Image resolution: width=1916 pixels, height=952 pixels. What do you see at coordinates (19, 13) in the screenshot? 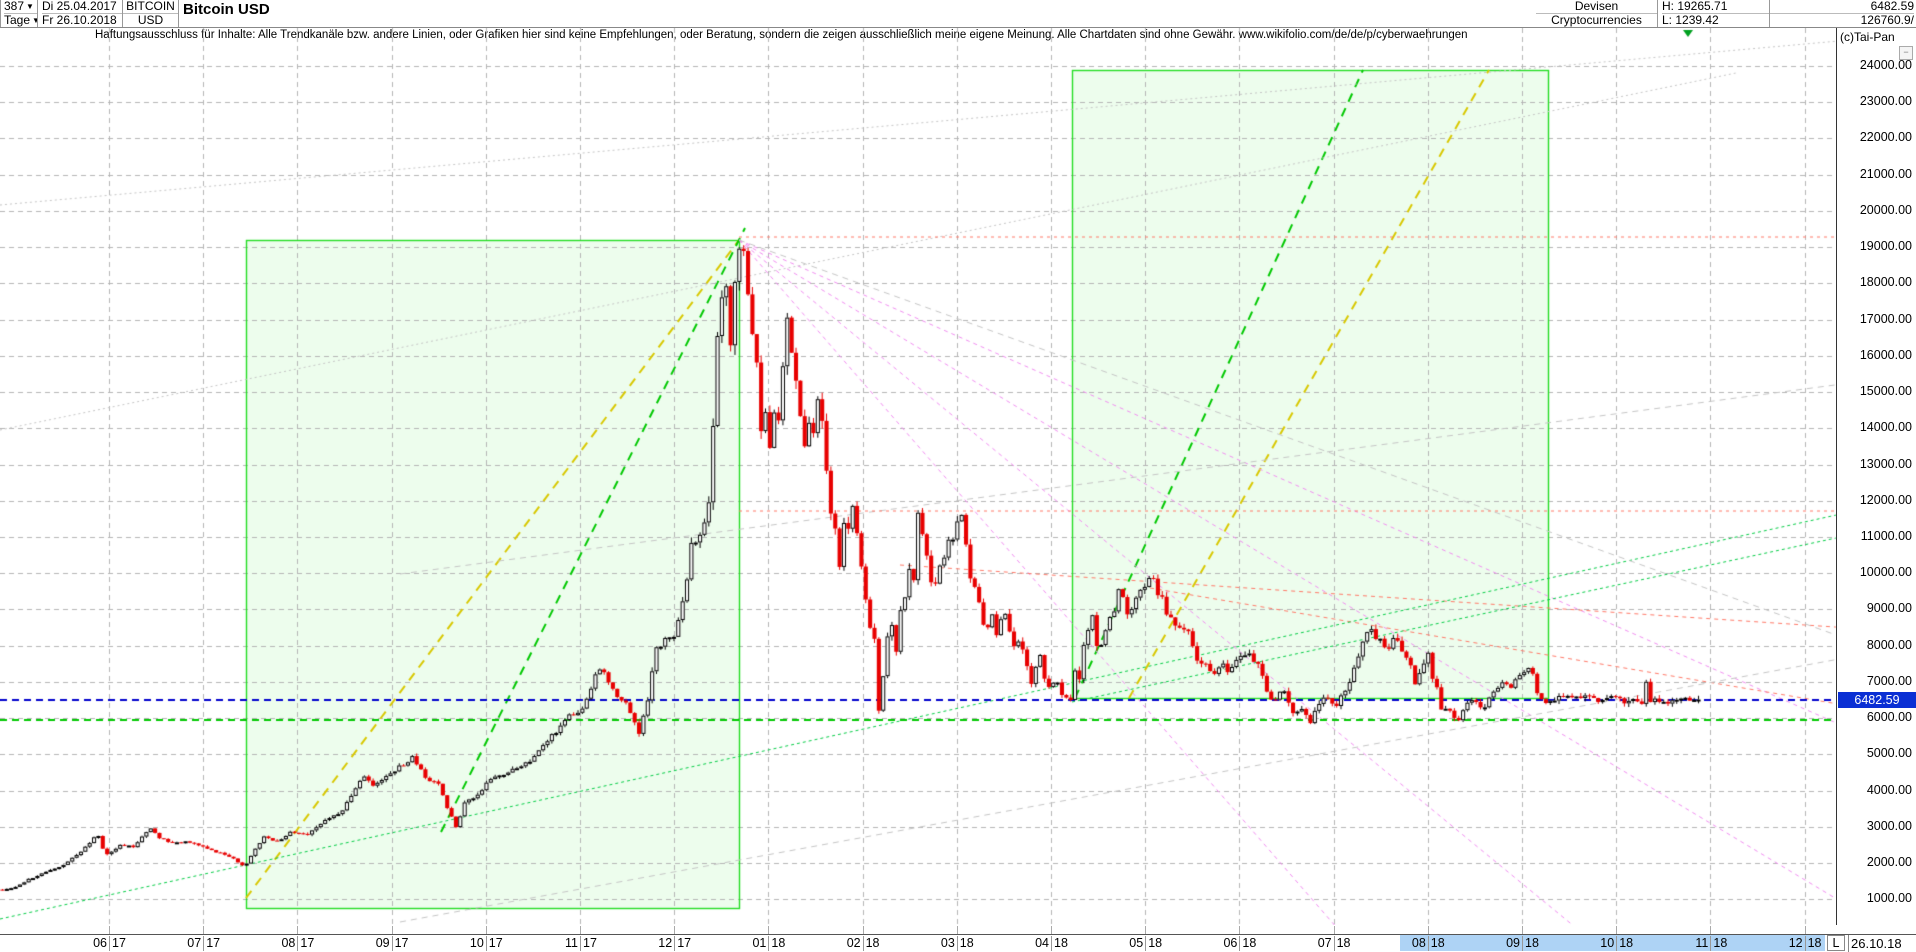
I see `bars-count-cell: 387 ▼ Tage ▼` at bounding box center [19, 13].